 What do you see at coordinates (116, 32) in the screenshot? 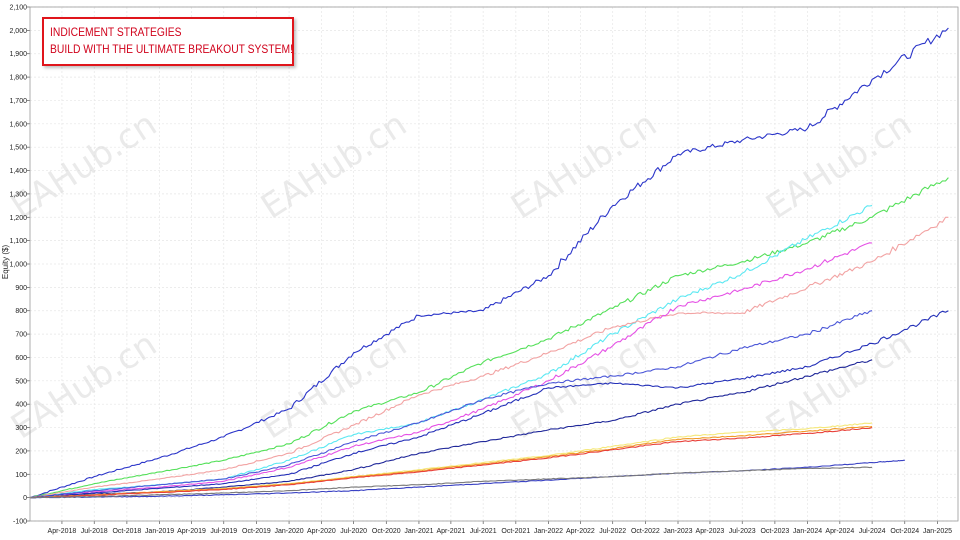
I see `chart-title-line-1: INDICEMENT STRATEGIES` at bounding box center [116, 32].